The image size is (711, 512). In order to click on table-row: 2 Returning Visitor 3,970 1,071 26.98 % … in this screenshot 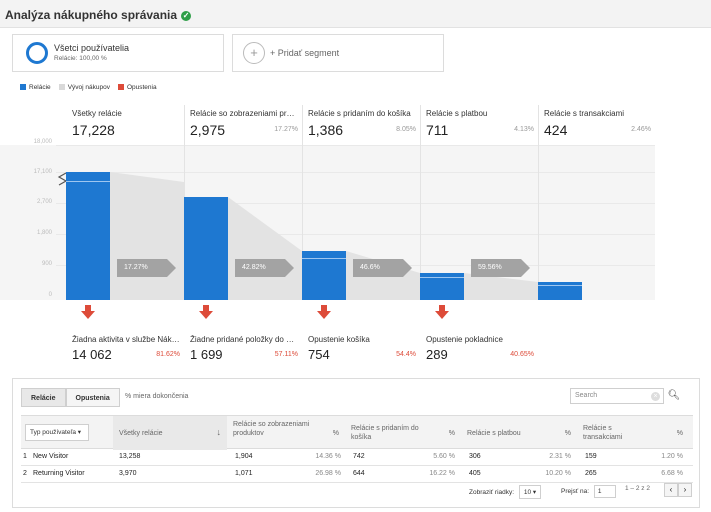, I will do `click(357, 474)`.